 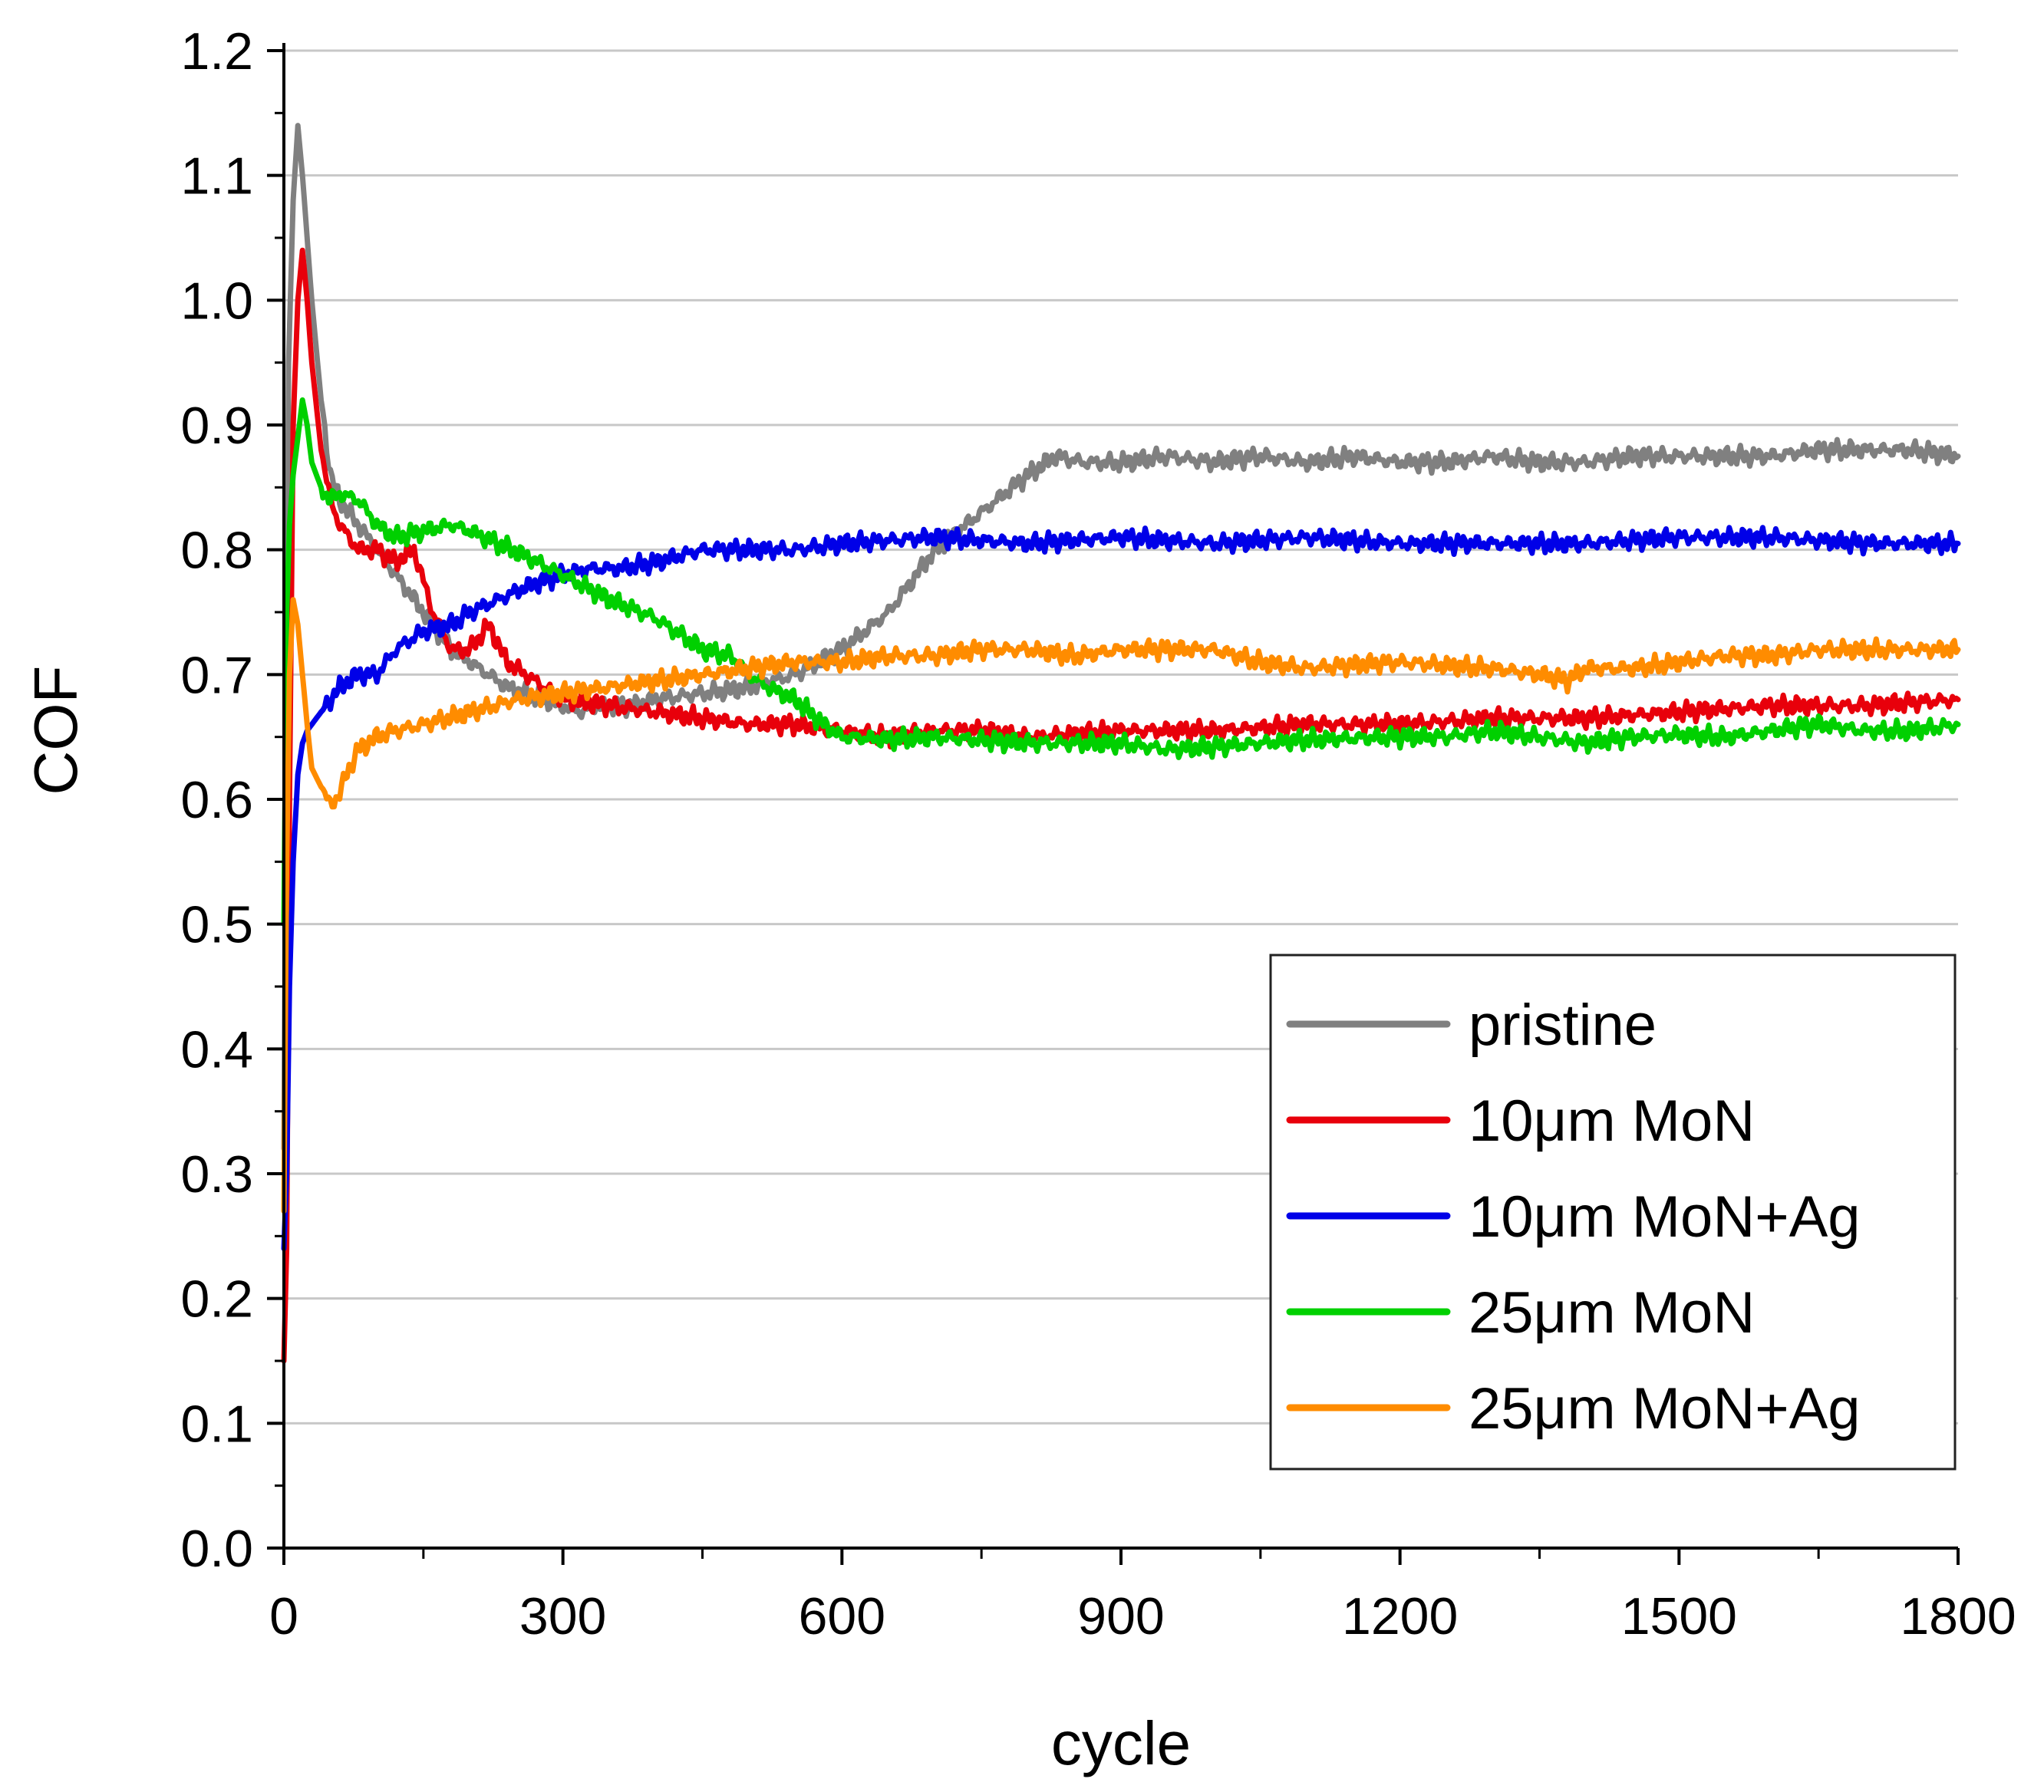 What do you see at coordinates (216, 301) in the screenshot?
I see `y-tick-label: 1.0` at bounding box center [216, 301].